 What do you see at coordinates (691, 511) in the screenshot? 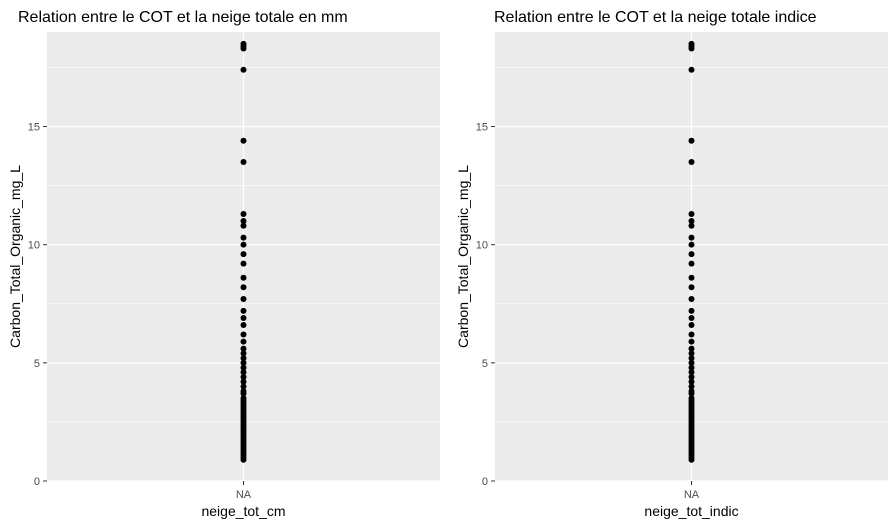
I see `x-axis-label: neige_tot_indic` at bounding box center [691, 511].